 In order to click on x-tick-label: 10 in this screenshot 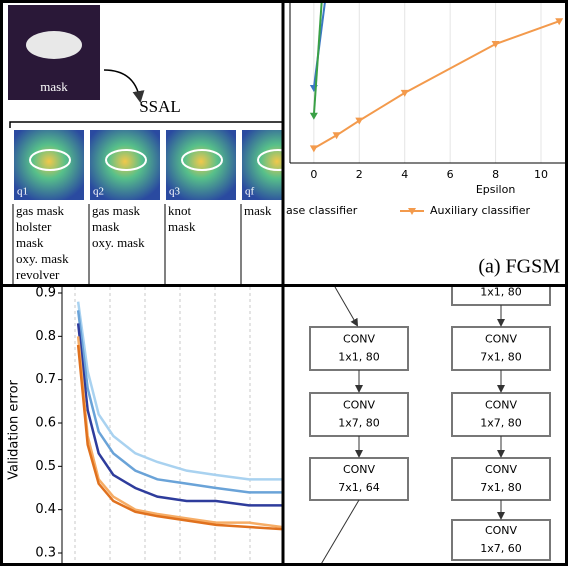, I will do `click(541, 174)`.